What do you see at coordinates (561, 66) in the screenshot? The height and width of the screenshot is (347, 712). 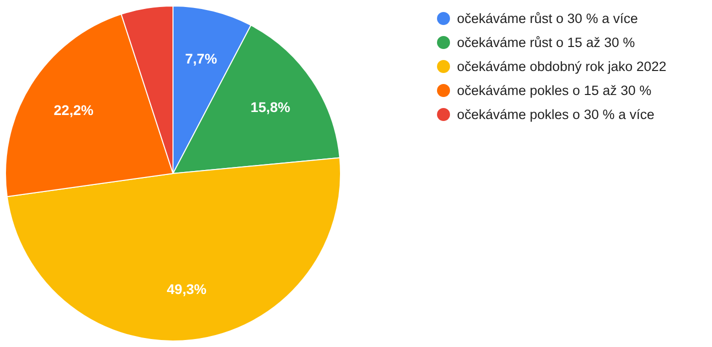 I see `legend-label: očekáváme obdobný rok jako 2022` at bounding box center [561, 66].